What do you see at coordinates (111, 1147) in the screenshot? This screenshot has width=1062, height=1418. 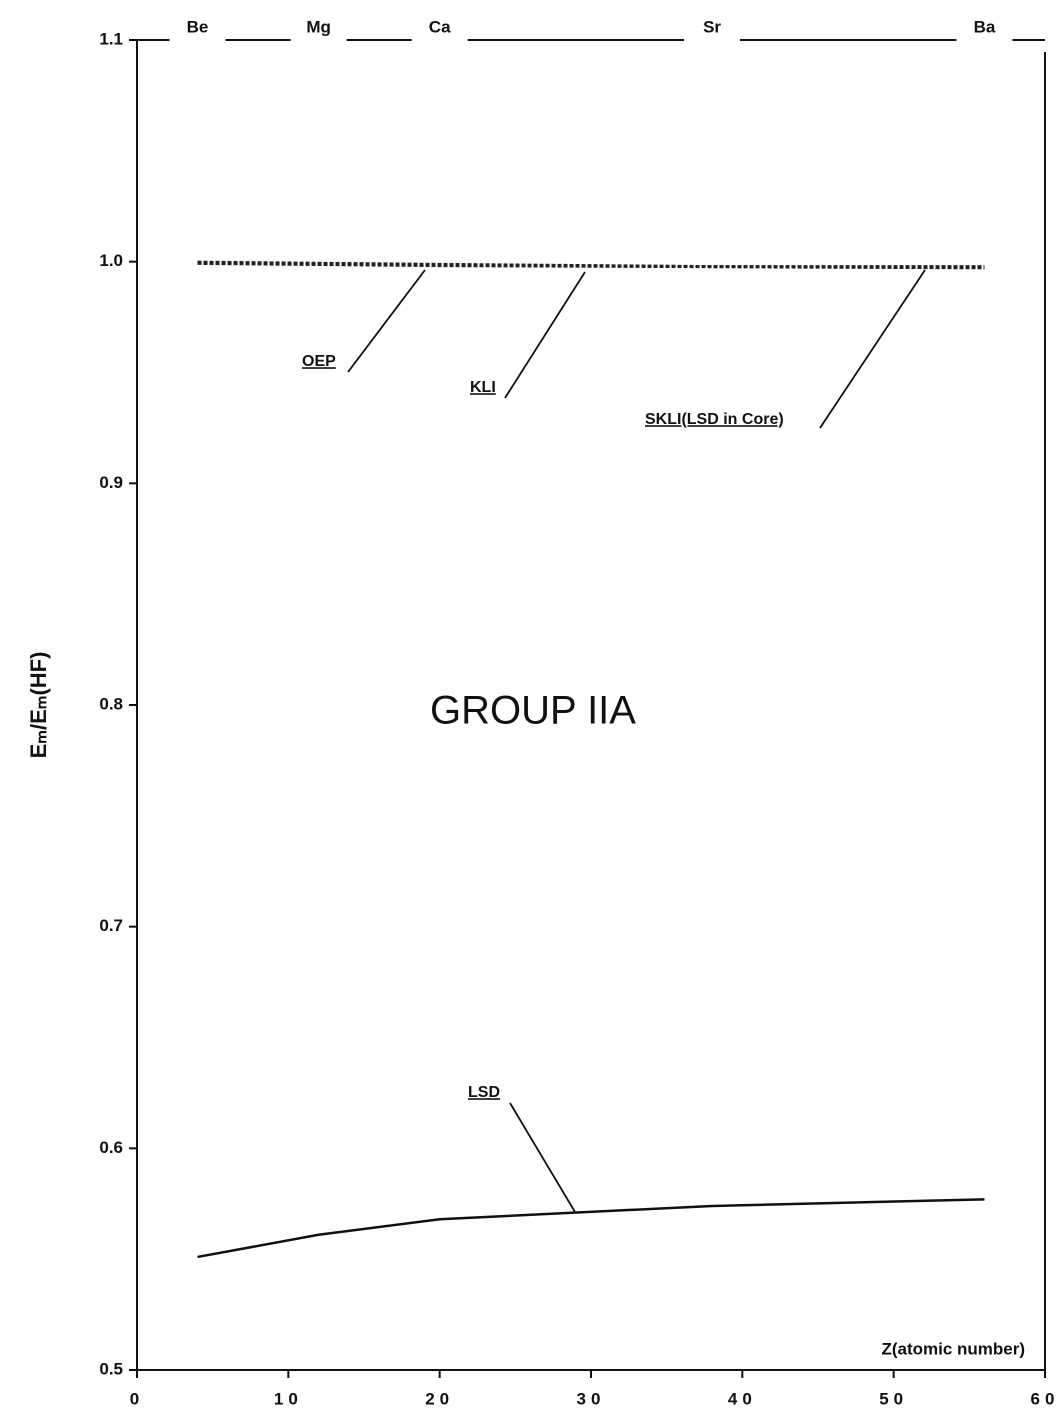 I see `y-tick-label: 0.6` at bounding box center [111, 1147].